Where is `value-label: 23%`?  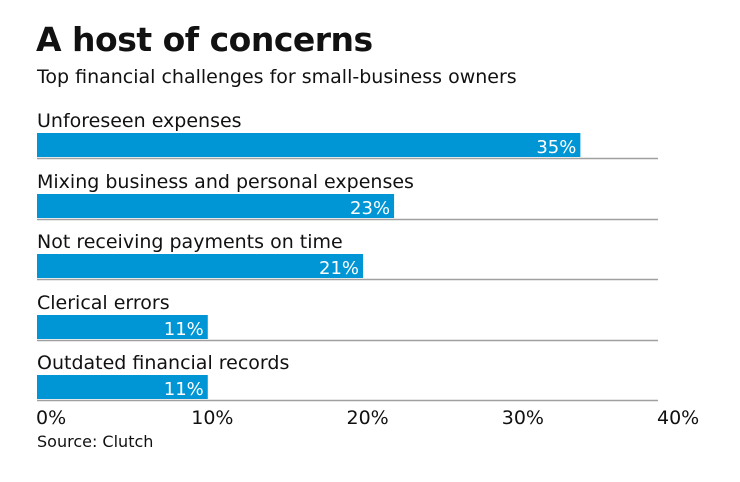 value-label: 23% is located at coordinates (370, 208).